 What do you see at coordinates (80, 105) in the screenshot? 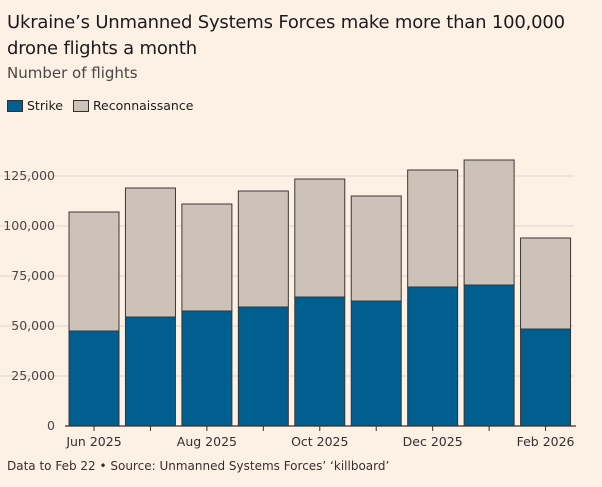
I see `legend-swatch-reconnaissance` at bounding box center [80, 105].